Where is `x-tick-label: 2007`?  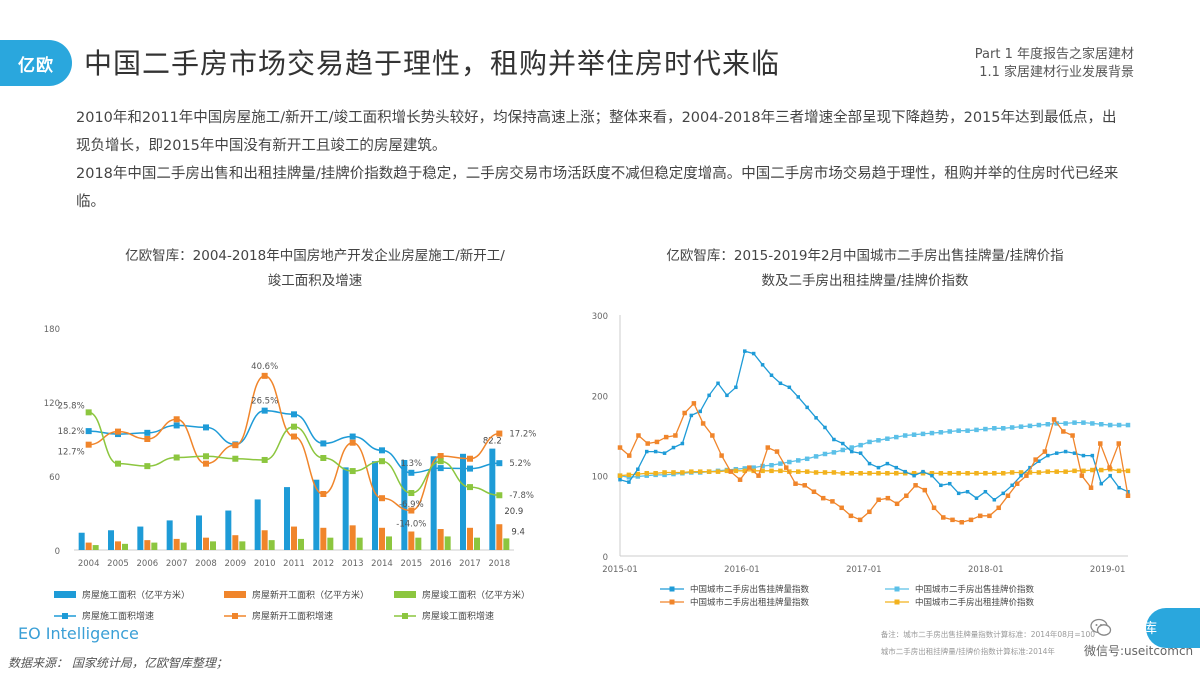 x-tick-label: 2007 is located at coordinates (177, 564).